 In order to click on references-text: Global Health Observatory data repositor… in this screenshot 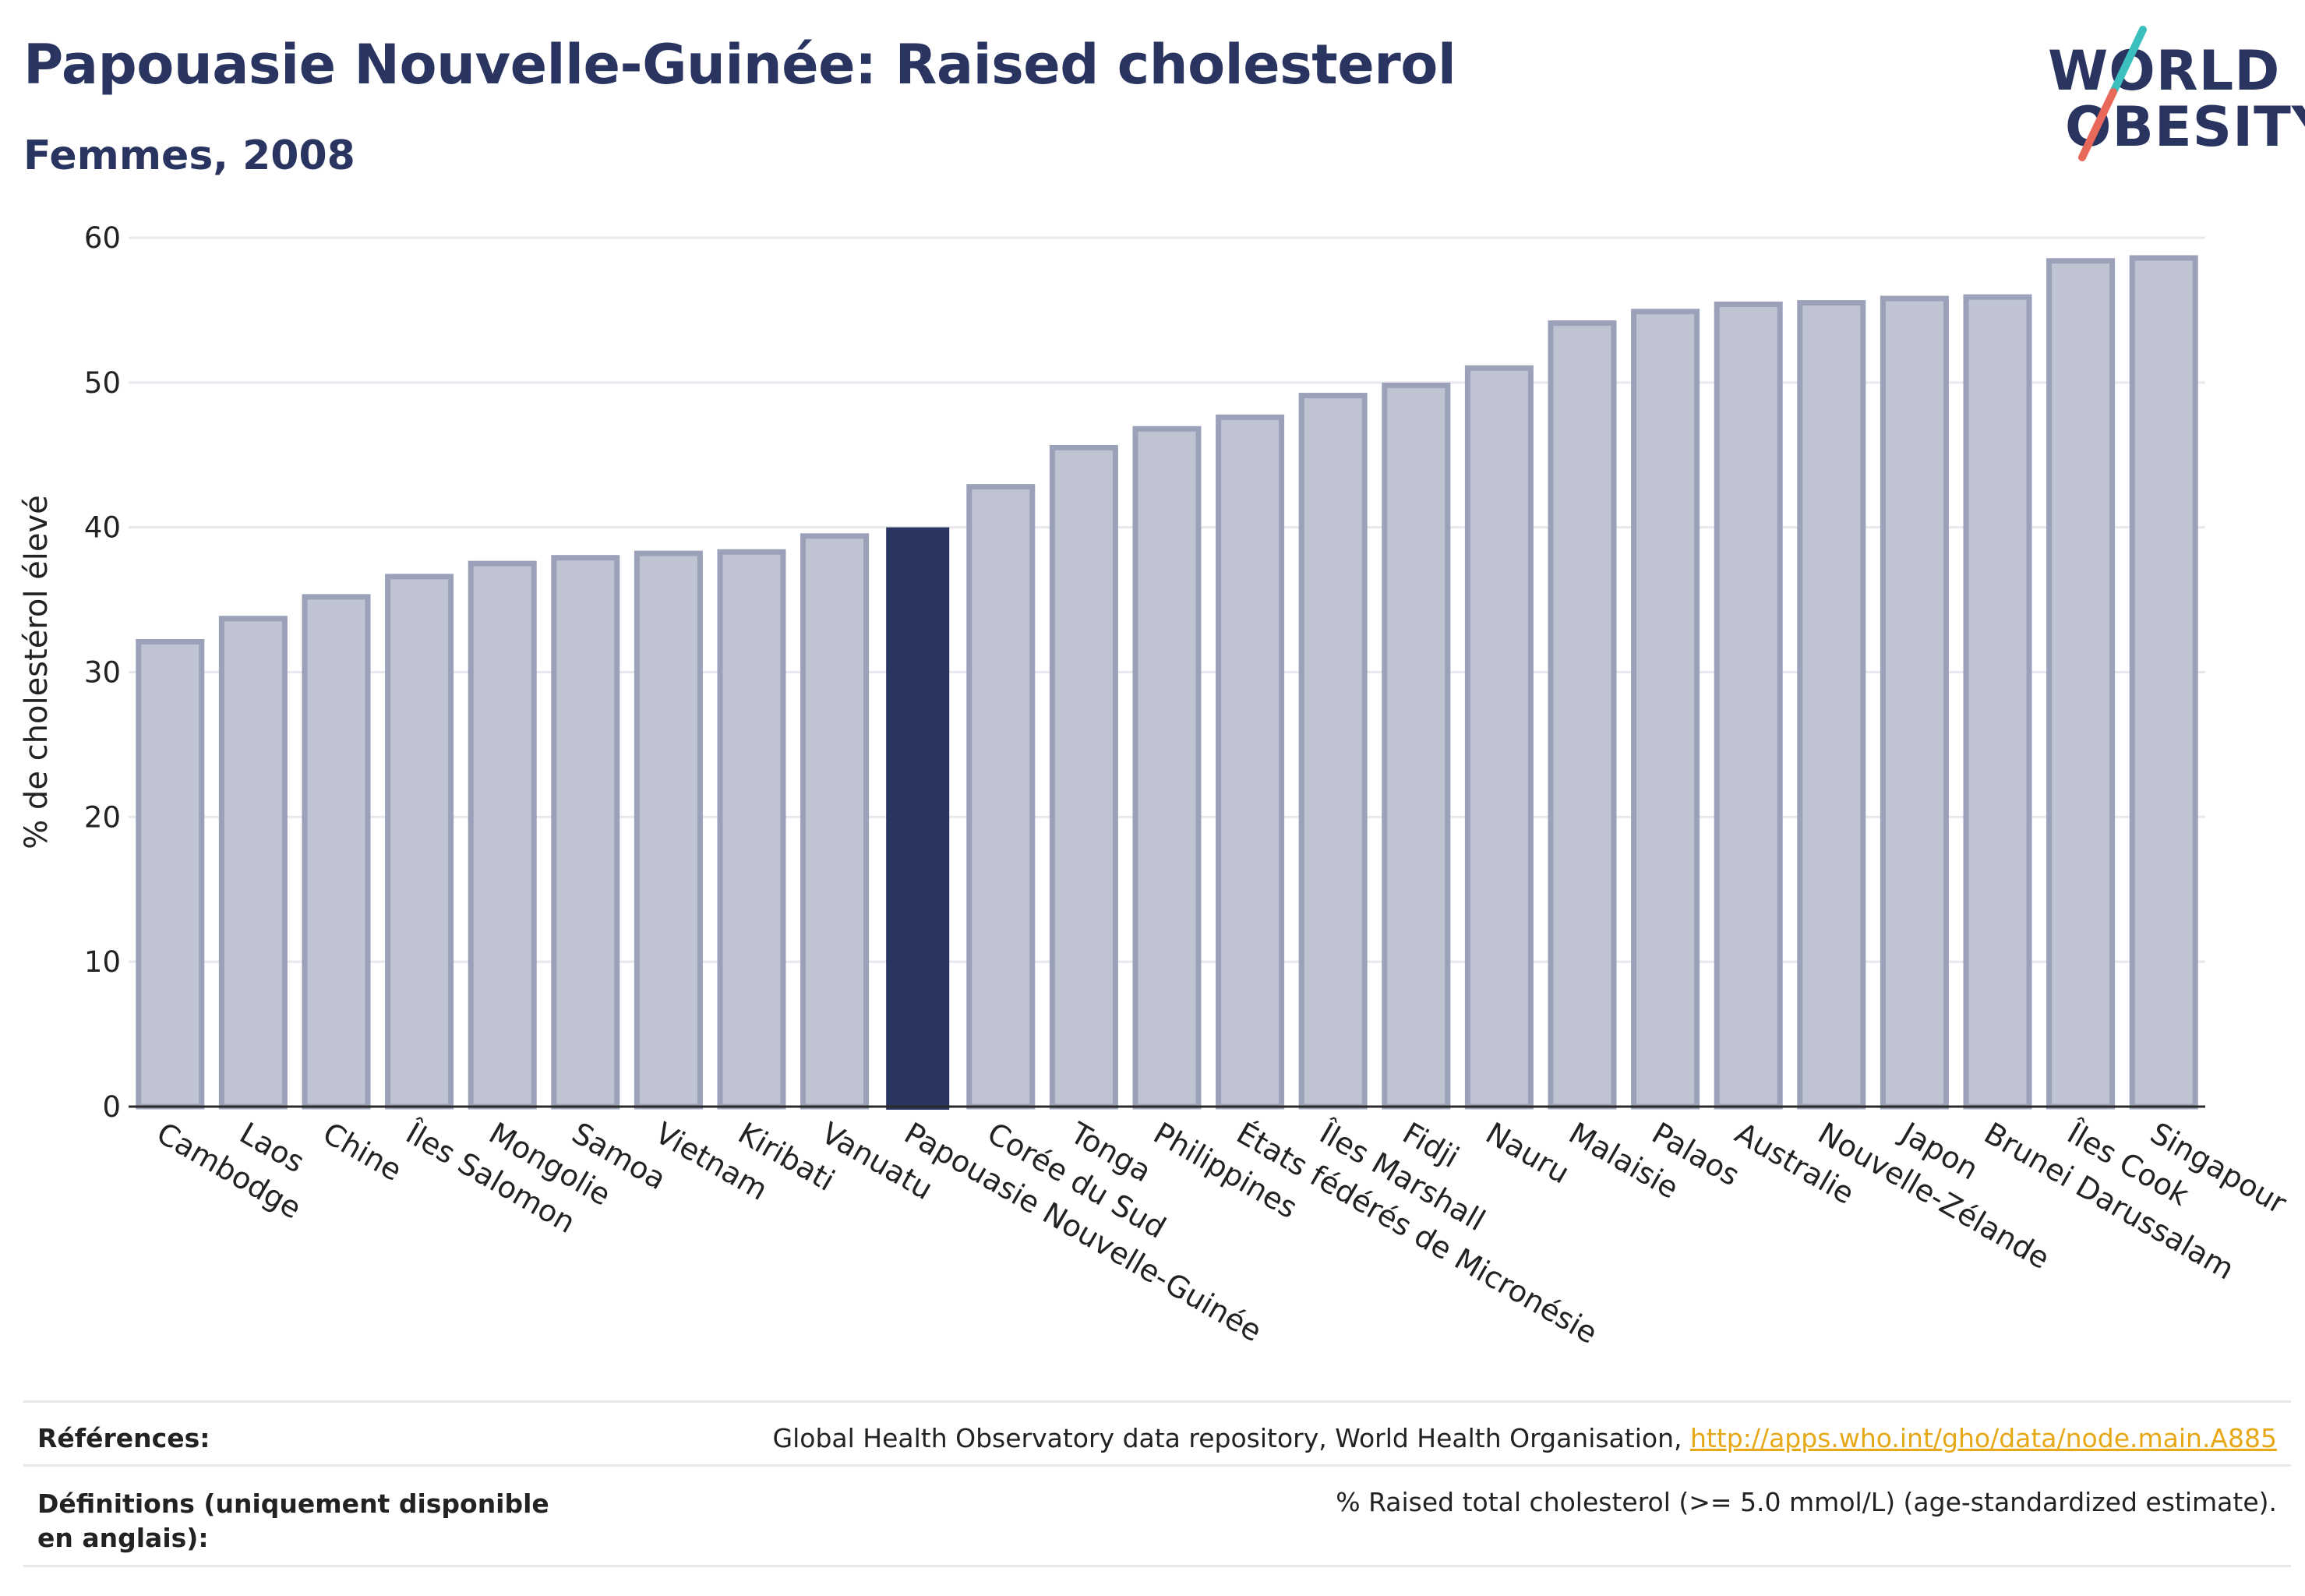, I will do `click(1231, 1438)`.